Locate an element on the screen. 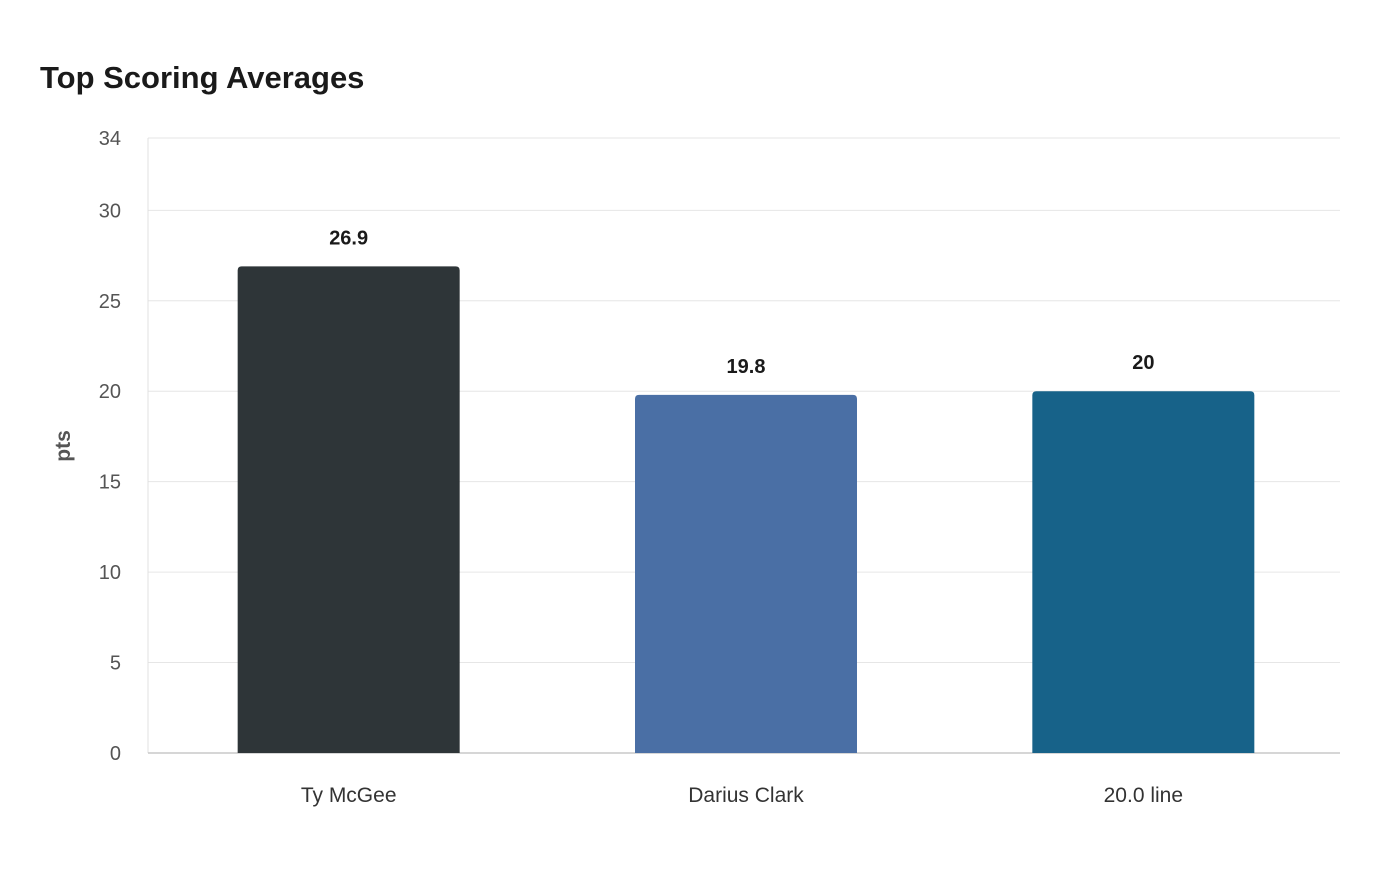 This screenshot has height=880, width=1400. y-tick-label: 15 is located at coordinates (110, 483).